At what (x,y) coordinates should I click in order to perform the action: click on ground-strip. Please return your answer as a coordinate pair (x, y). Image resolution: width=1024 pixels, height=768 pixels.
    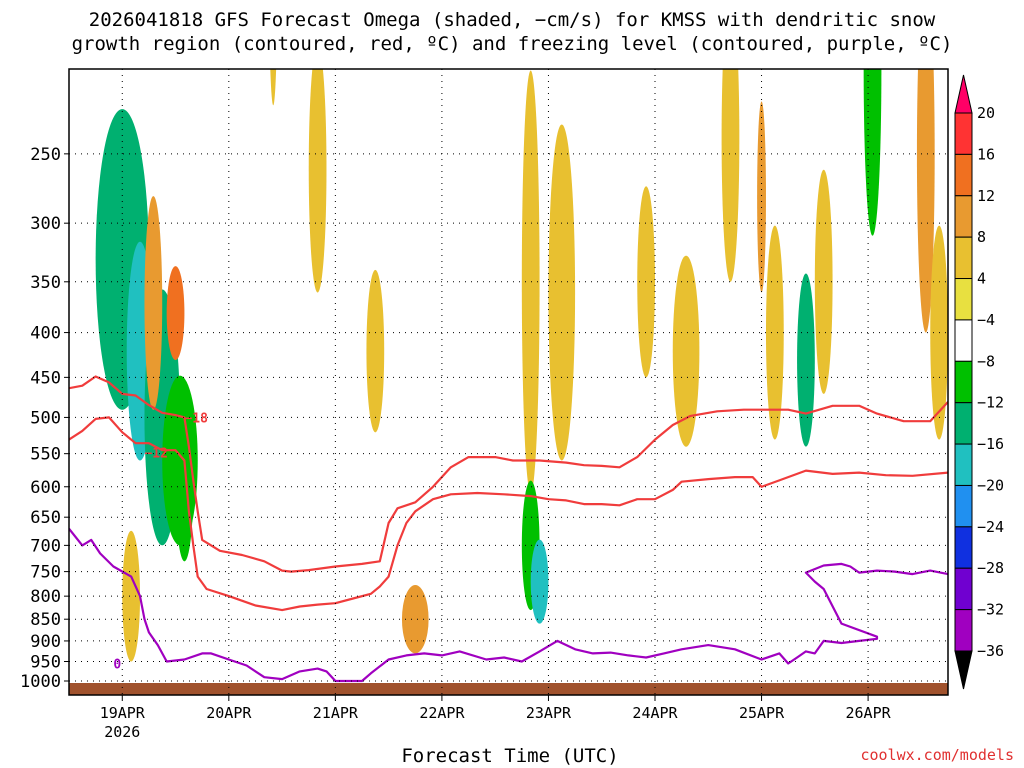
    Looking at the image, I should click on (508, 689).